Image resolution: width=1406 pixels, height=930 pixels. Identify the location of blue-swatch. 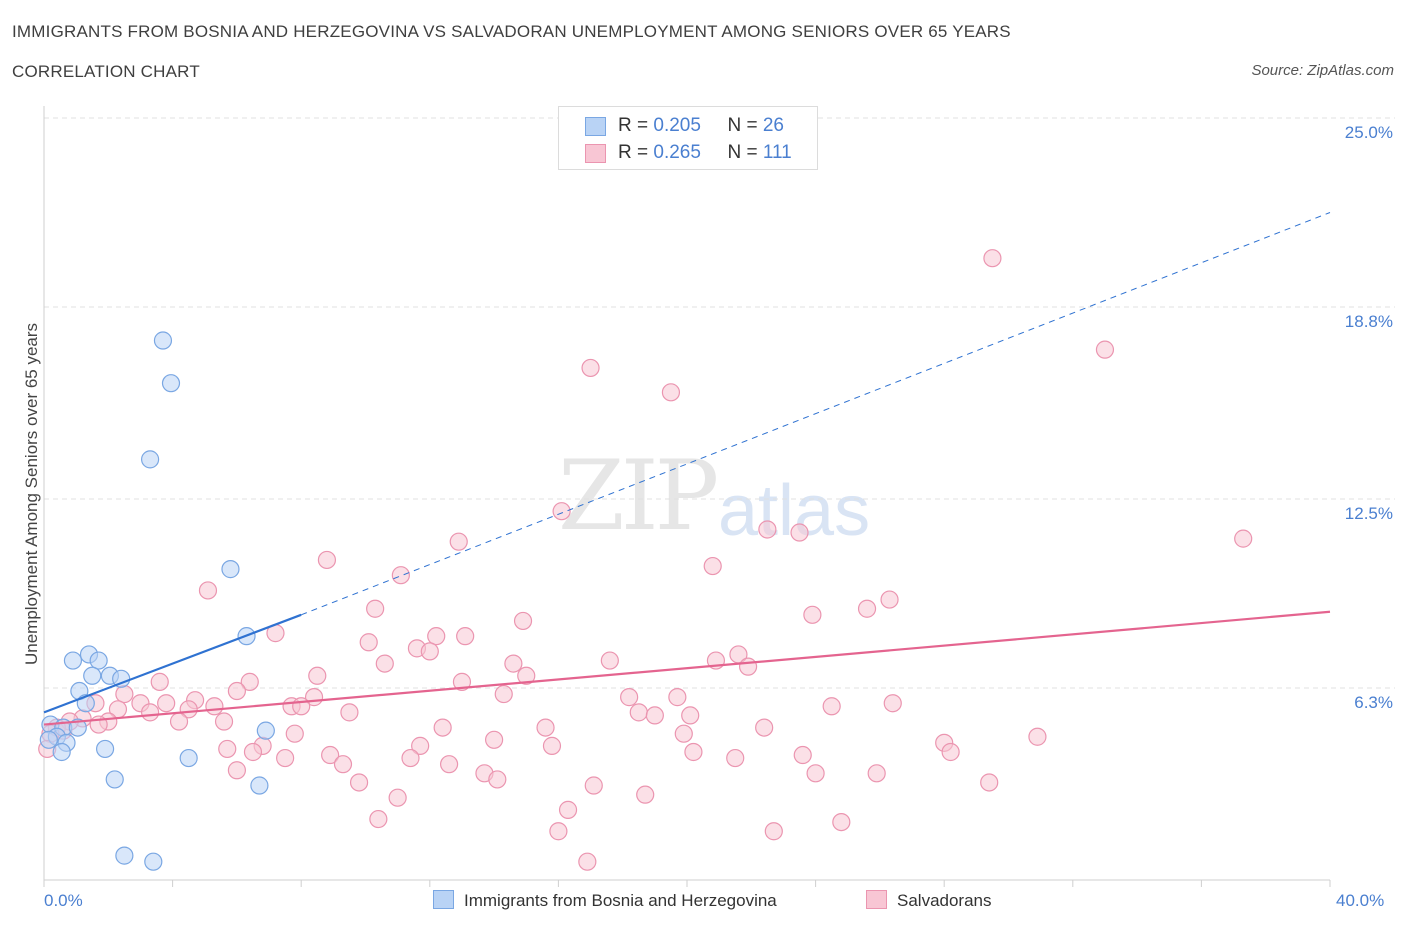
(595, 126).